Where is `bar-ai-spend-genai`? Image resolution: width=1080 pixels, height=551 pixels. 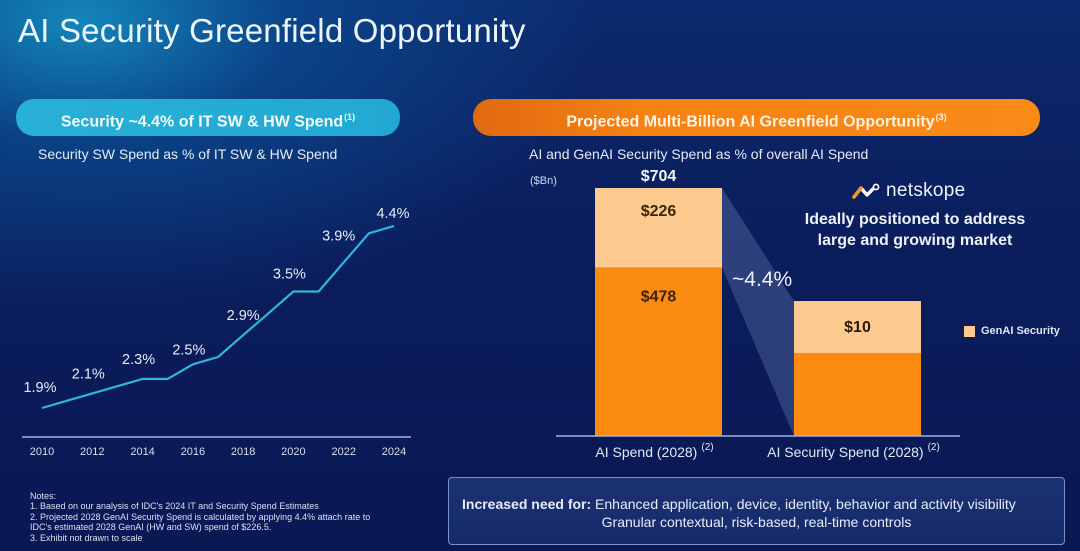 bar-ai-spend-genai is located at coordinates (658, 228).